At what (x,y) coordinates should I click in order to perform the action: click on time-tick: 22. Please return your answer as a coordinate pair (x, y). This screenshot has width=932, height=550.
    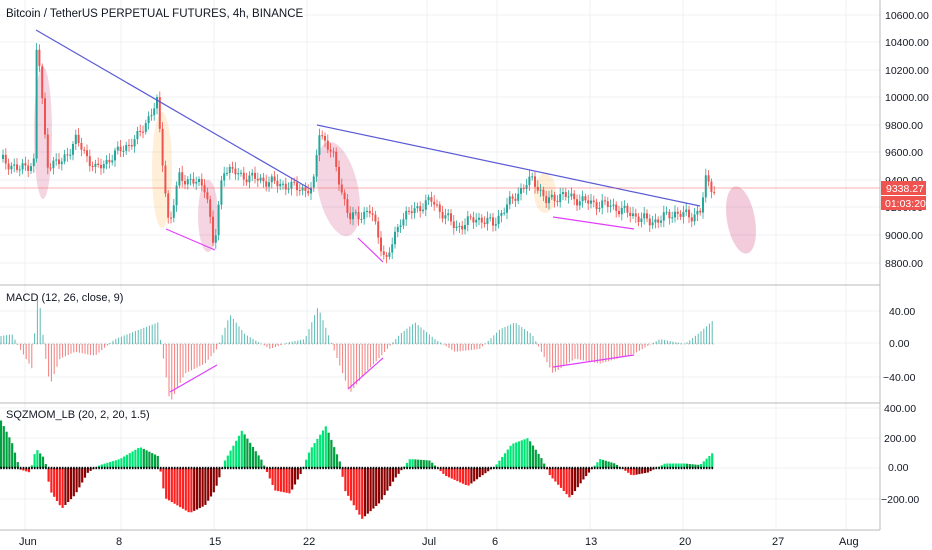
    Looking at the image, I should click on (309, 542).